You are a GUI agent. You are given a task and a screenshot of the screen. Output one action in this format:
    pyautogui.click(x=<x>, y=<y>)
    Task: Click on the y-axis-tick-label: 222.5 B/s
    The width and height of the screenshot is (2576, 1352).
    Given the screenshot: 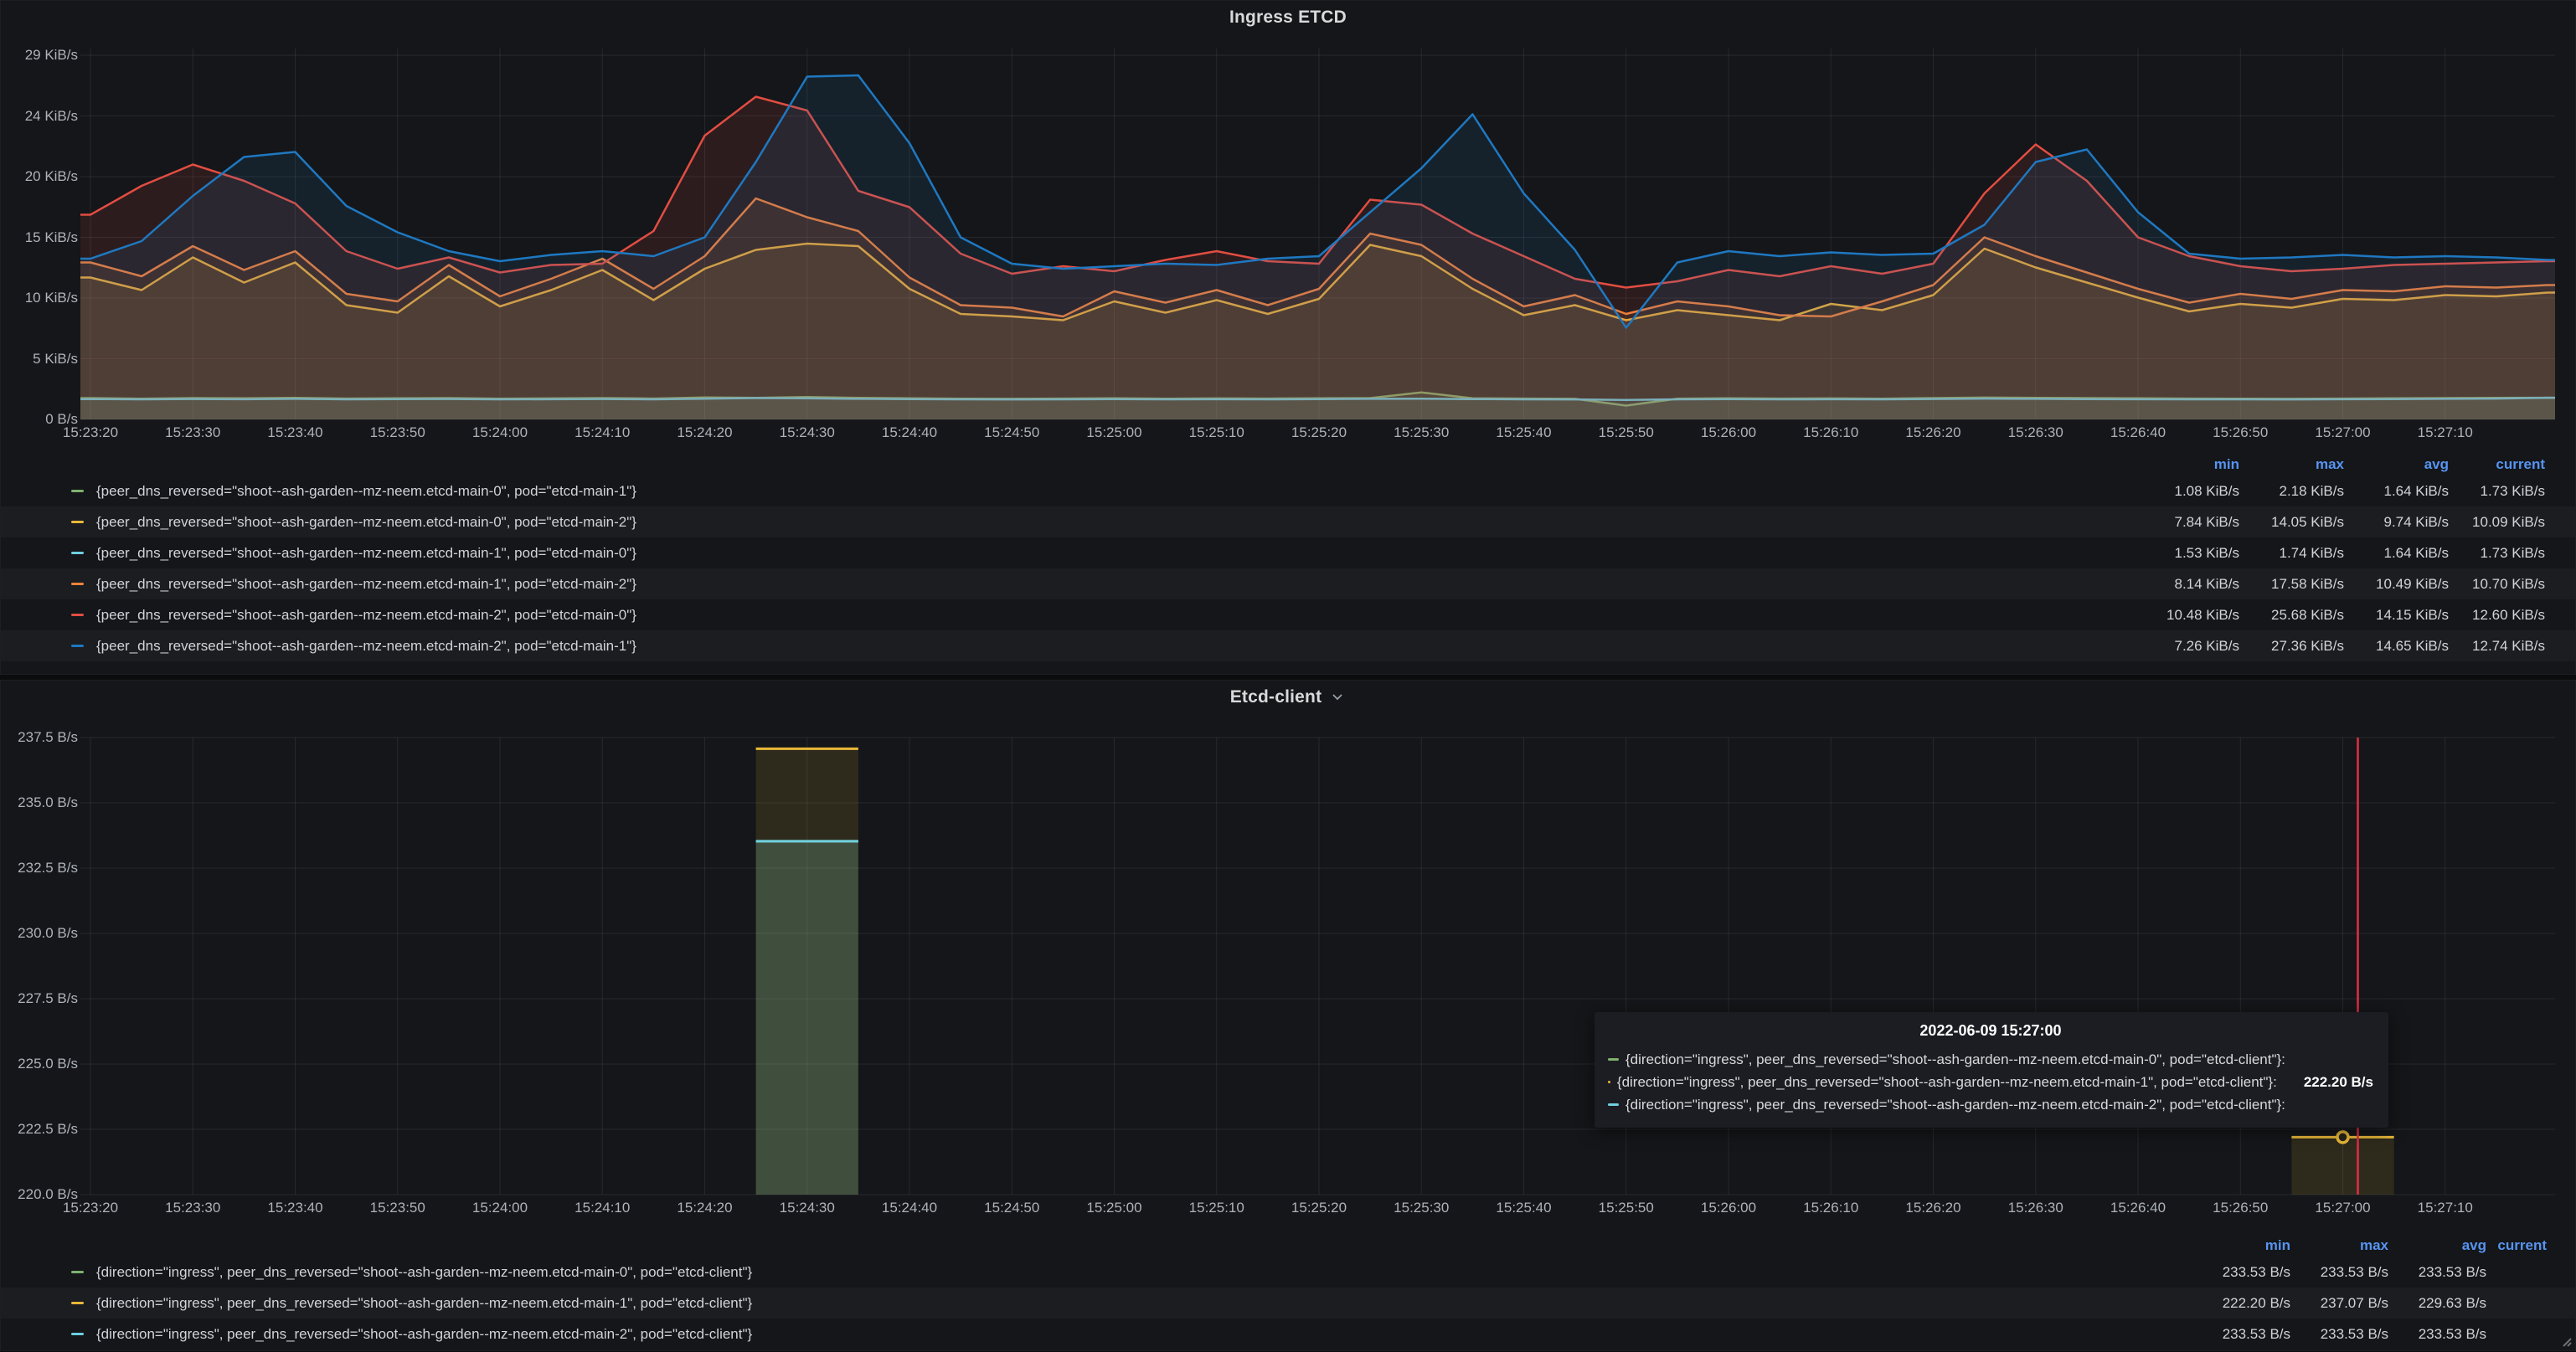 What is the action you would take?
    pyautogui.click(x=48, y=1129)
    